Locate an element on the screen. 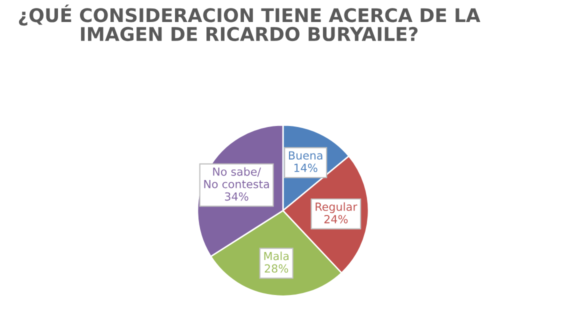 The width and height of the screenshot is (566, 324). slice-label: Mala is located at coordinates (276, 256).